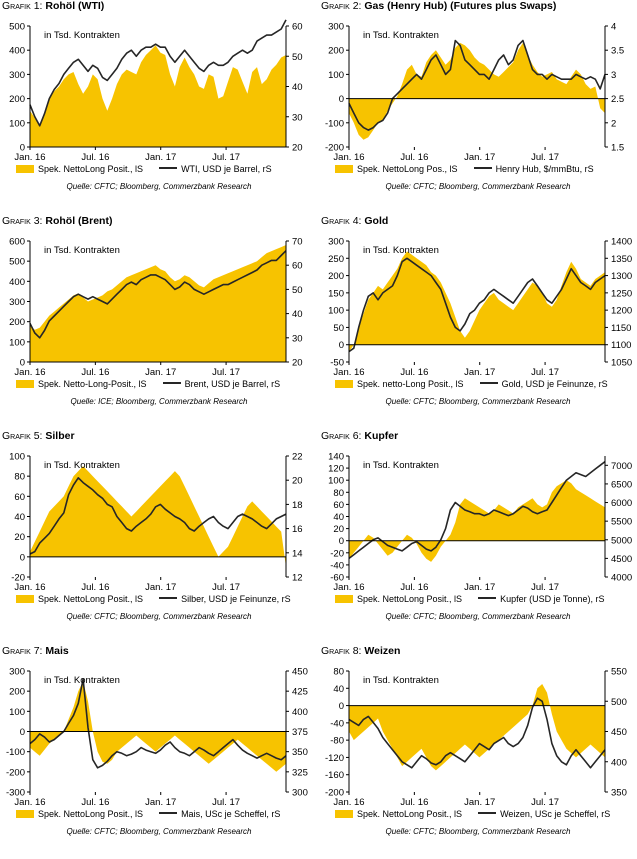  Describe the element at coordinates (297, 505) in the screenshot. I see `right-tick-label: 18` at that location.